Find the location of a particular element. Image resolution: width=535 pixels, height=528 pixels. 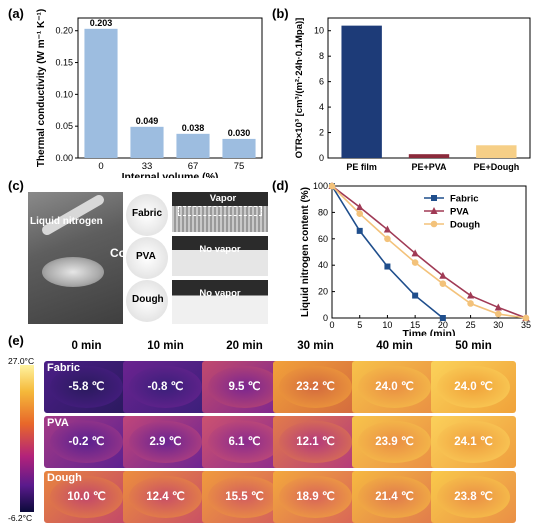

y-axis-label: Thermal conductivity (W m⁻¹ K⁻¹) is located at coordinates (41, 88).